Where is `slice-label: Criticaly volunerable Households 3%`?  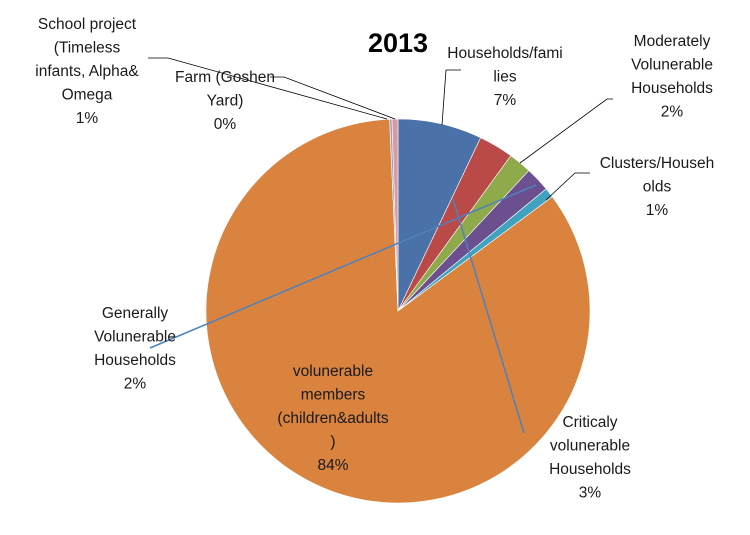 slice-label: Criticaly volunerable Households 3% is located at coordinates (590, 458).